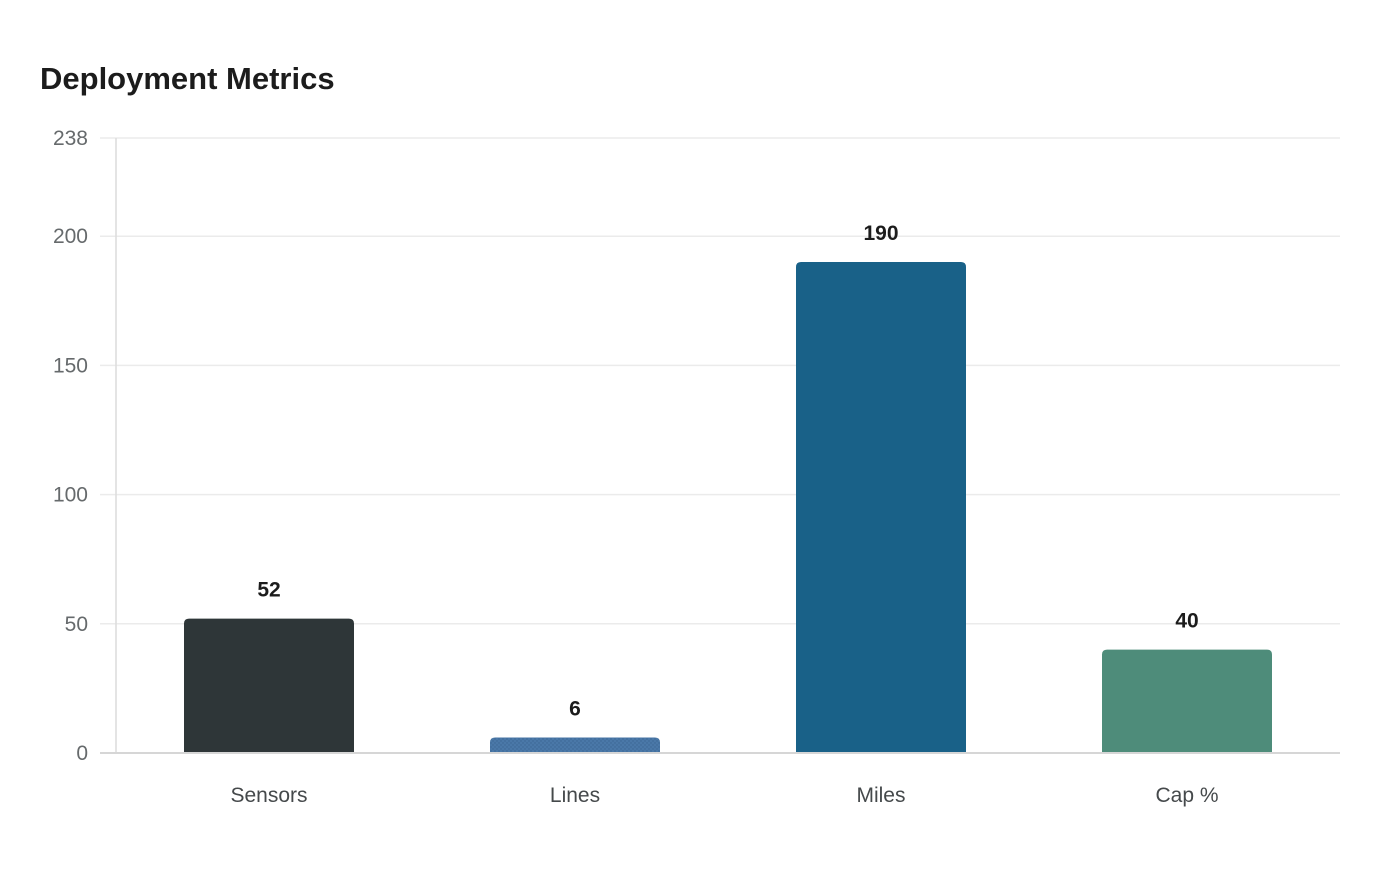 This screenshot has width=1400, height=880. I want to click on bar-miles, so click(881, 507).